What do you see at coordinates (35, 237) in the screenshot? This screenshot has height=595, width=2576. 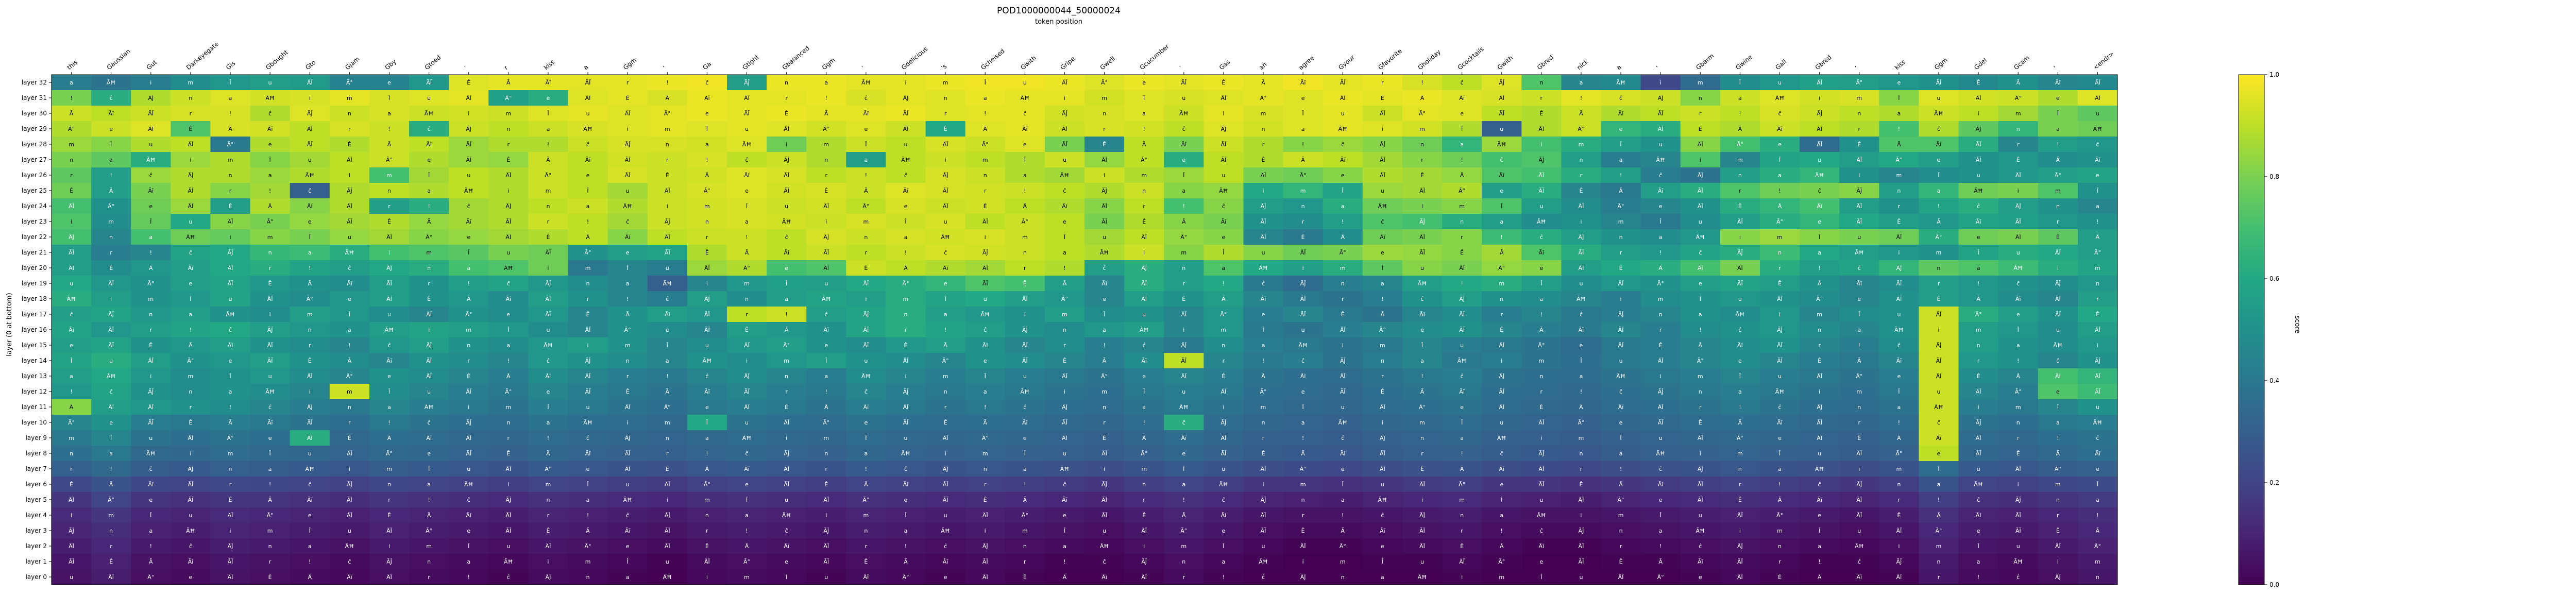 I see `y-tick-label: layer 22` at bounding box center [35, 237].